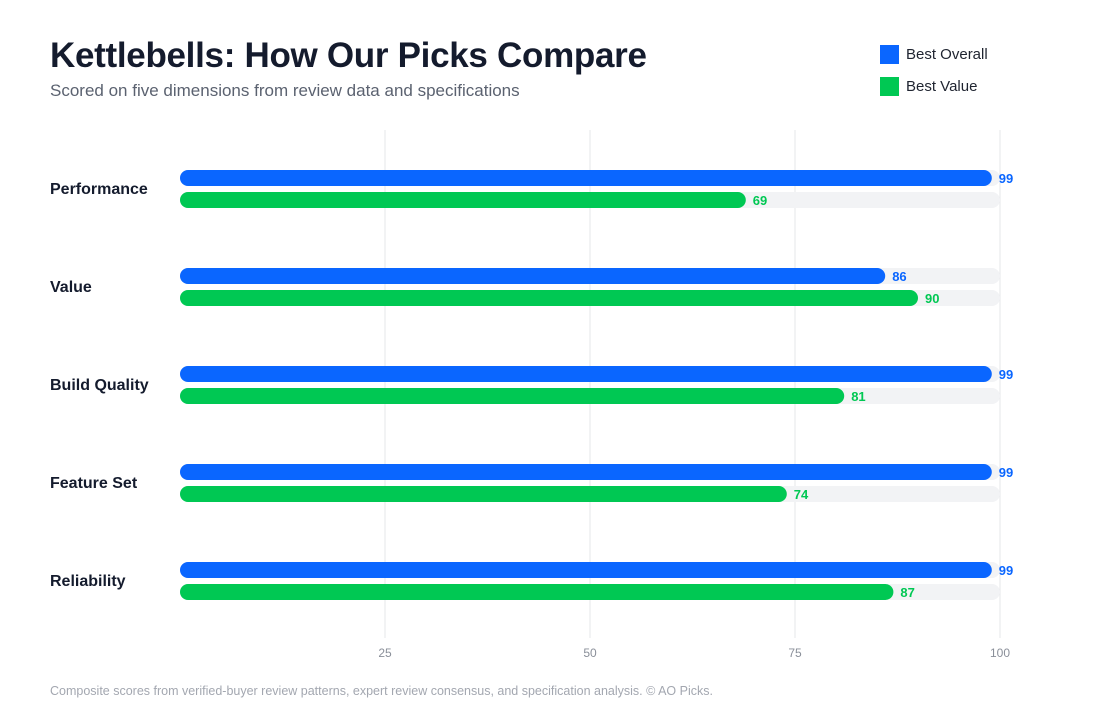 The width and height of the screenshot is (1100, 720). Describe the element at coordinates (71, 287) in the screenshot. I see `category-label-value: Value` at that location.